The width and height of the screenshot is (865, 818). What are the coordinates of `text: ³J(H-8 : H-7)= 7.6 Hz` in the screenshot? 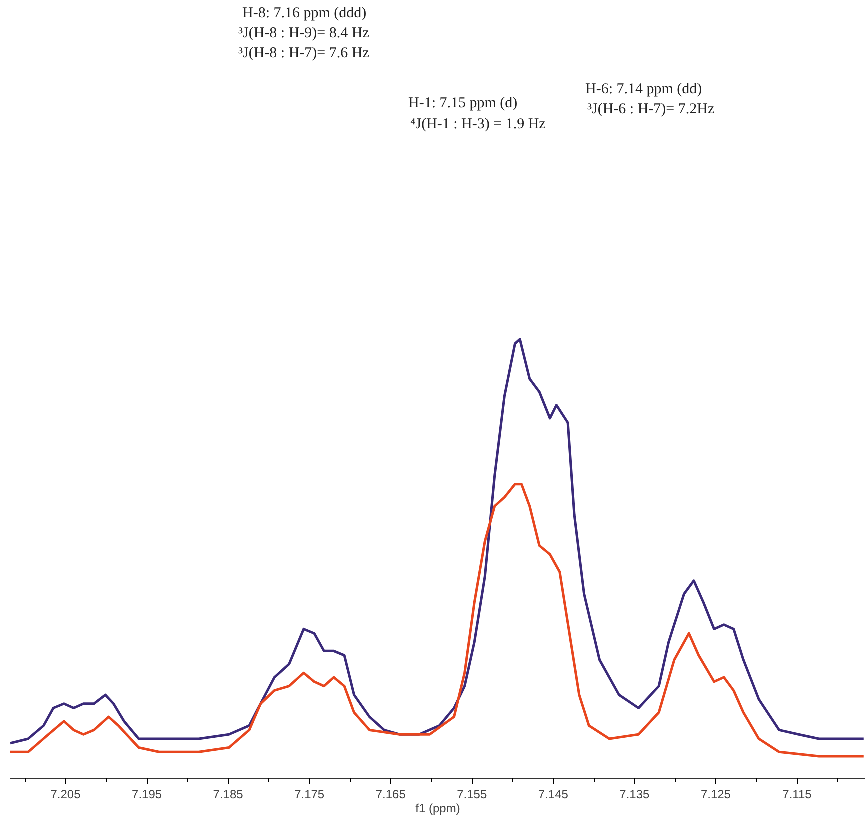 It's located at (304, 54).